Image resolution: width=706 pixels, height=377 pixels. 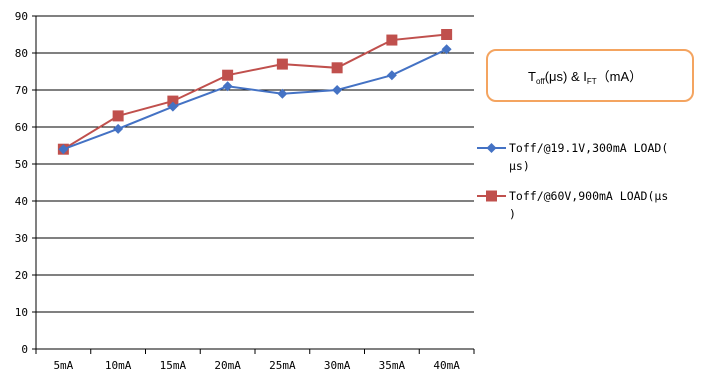 What do you see at coordinates (21, 238) in the screenshot?
I see `y-tick-label: 30` at bounding box center [21, 238].